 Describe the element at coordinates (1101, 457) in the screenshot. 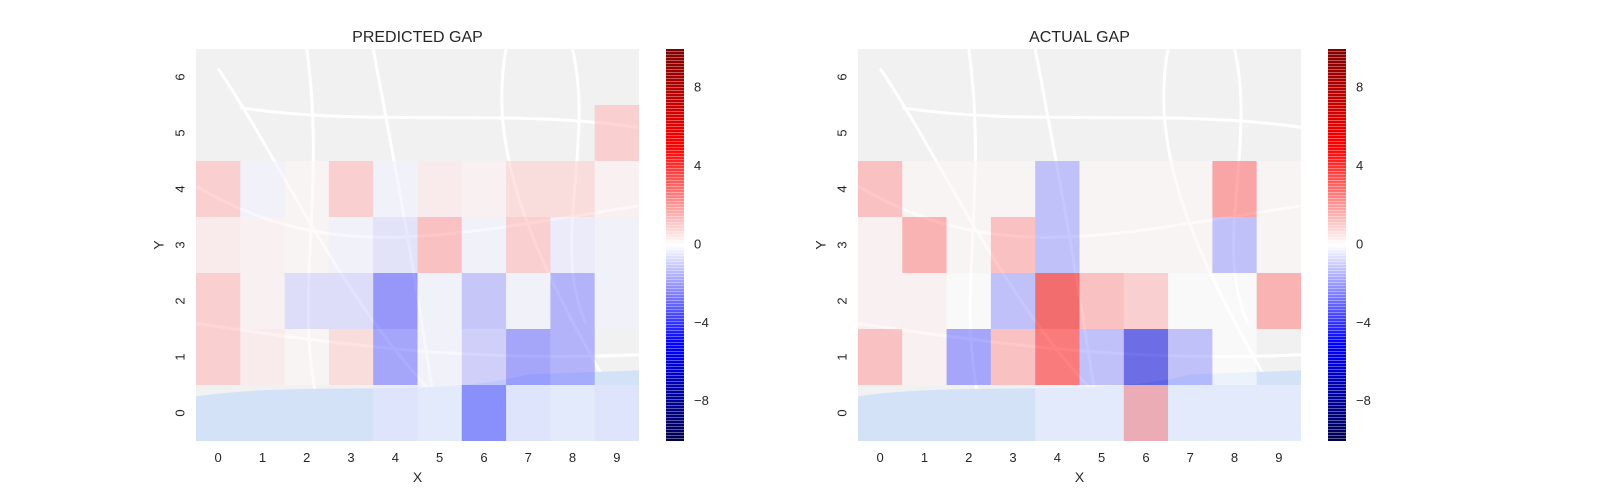

I see `x-tick-label: 5` at that location.